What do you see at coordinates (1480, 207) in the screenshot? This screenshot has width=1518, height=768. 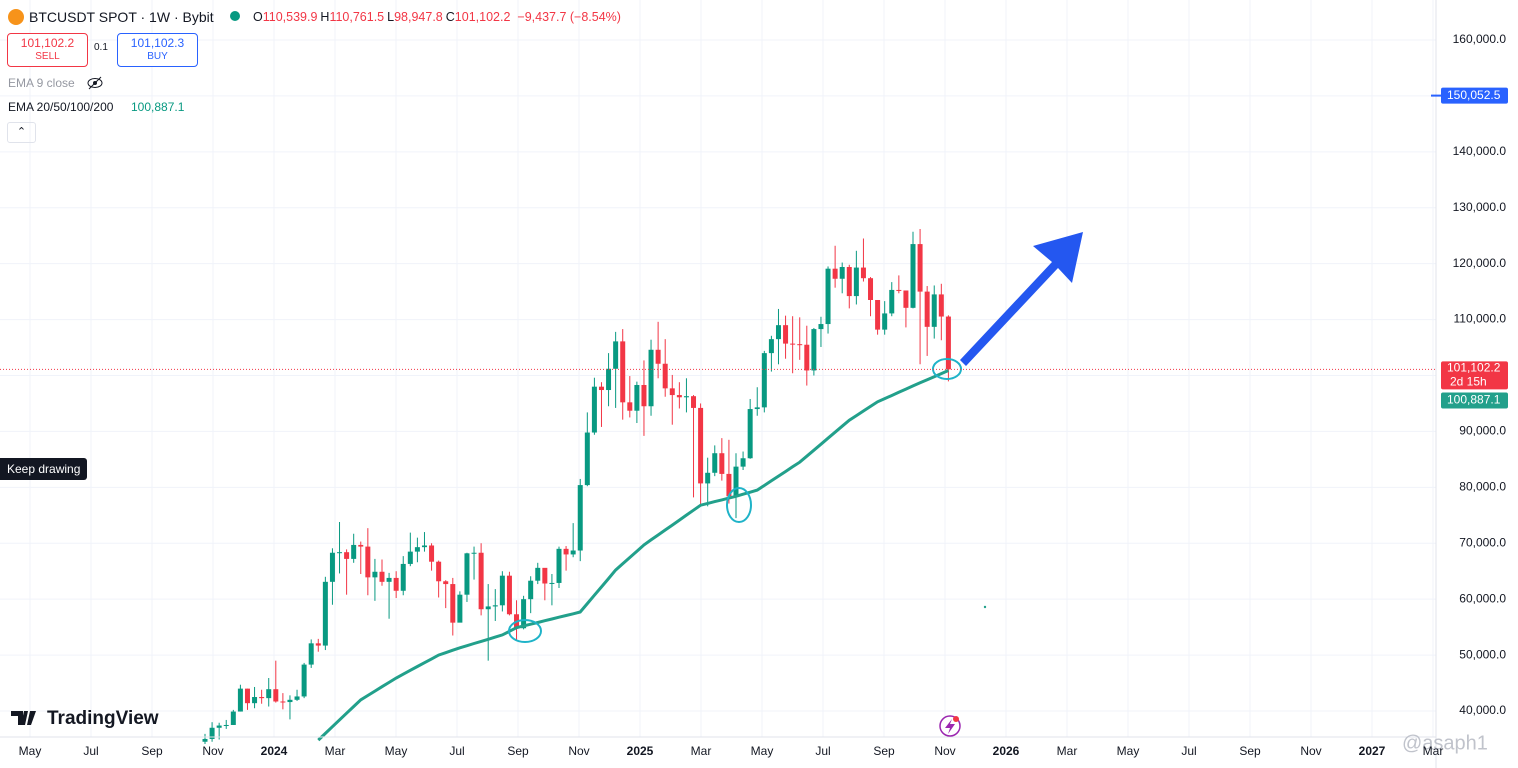 I see `y-tick-label: 130,000.0` at bounding box center [1480, 207].